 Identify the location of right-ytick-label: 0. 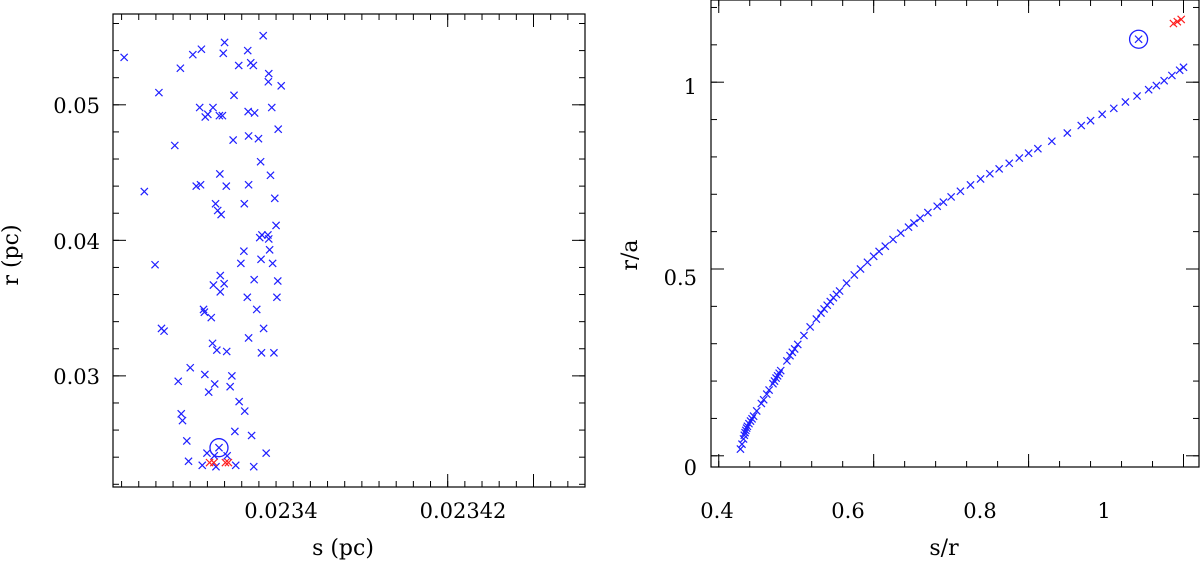
(690, 468).